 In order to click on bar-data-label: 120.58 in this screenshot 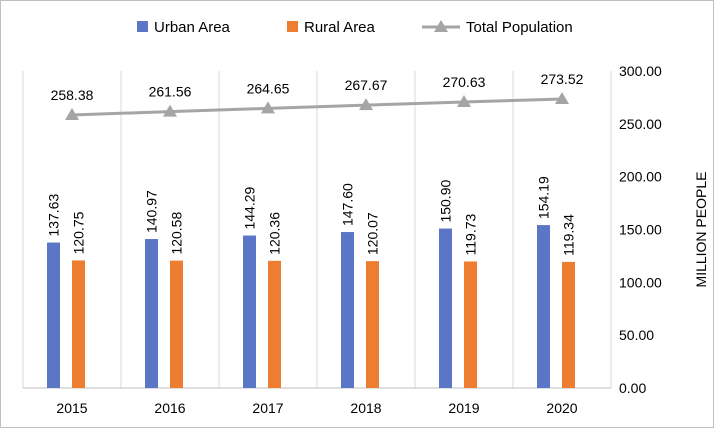, I will do `click(177, 233)`.